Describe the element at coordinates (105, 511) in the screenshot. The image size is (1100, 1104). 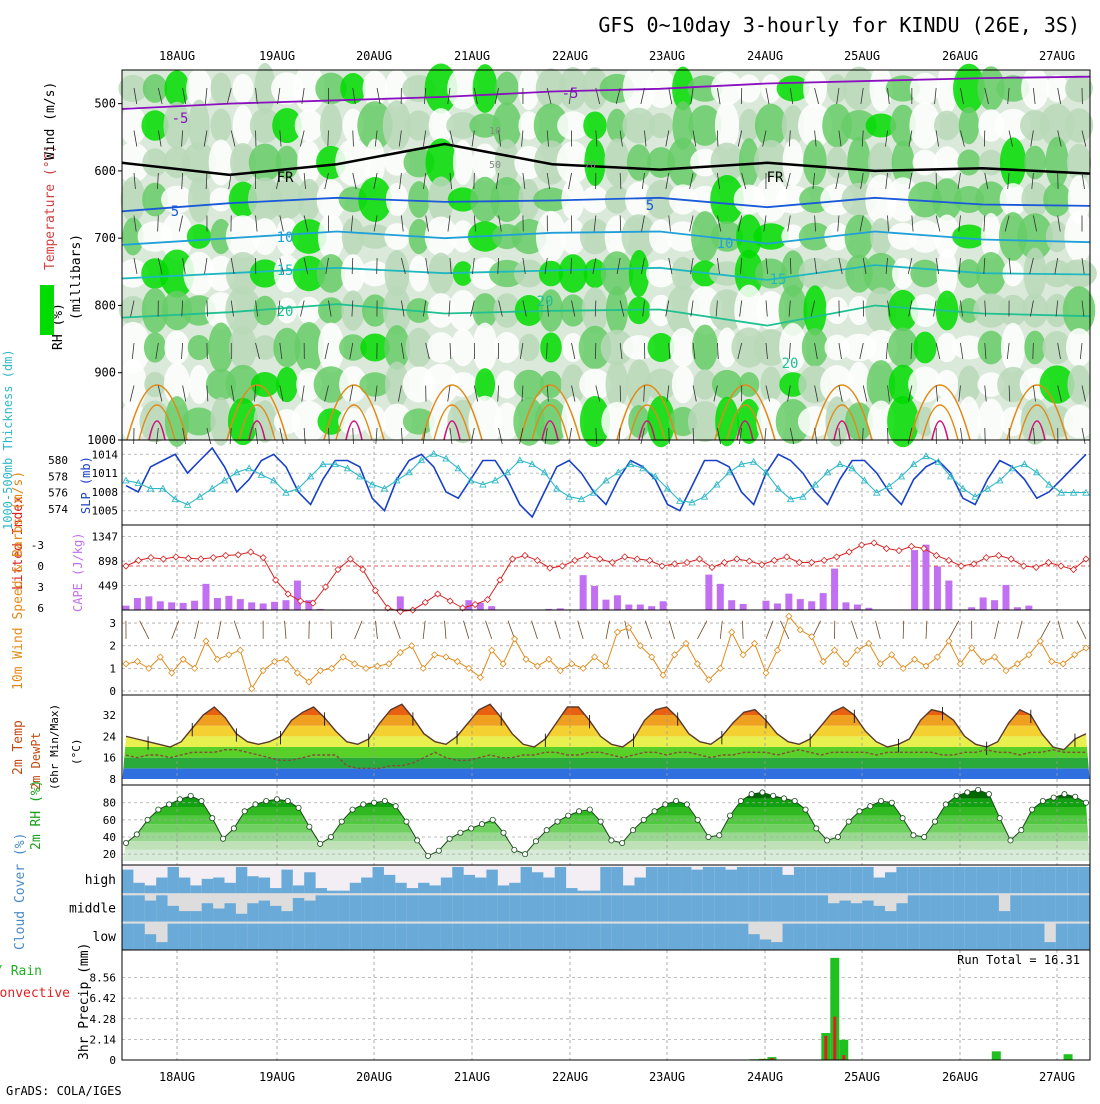
I see `slp-tick-label: 1005` at that location.